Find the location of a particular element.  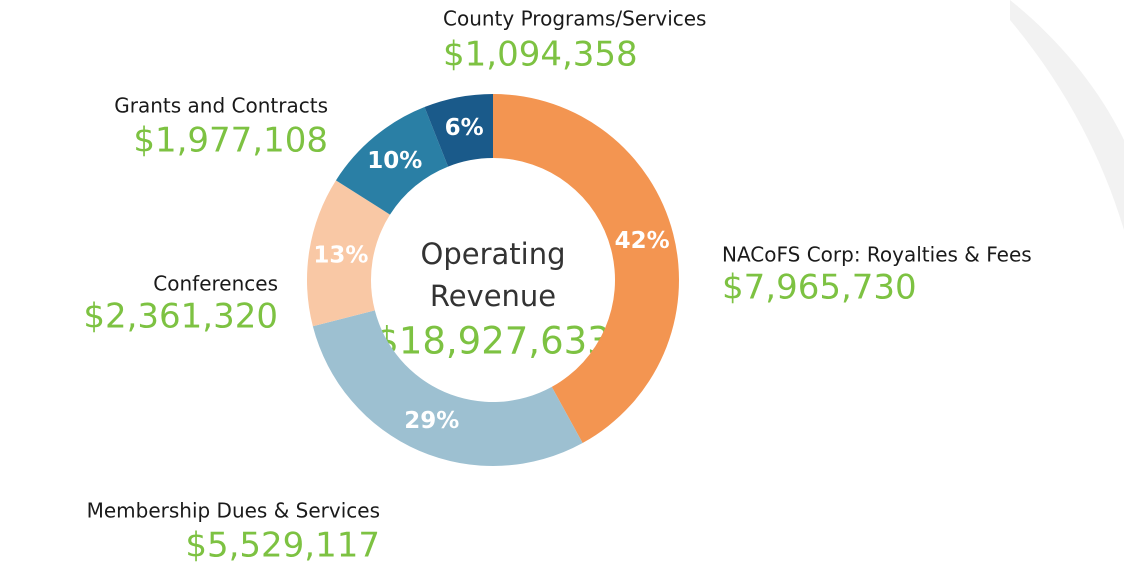

slice-label: 13% is located at coordinates (340, 255).